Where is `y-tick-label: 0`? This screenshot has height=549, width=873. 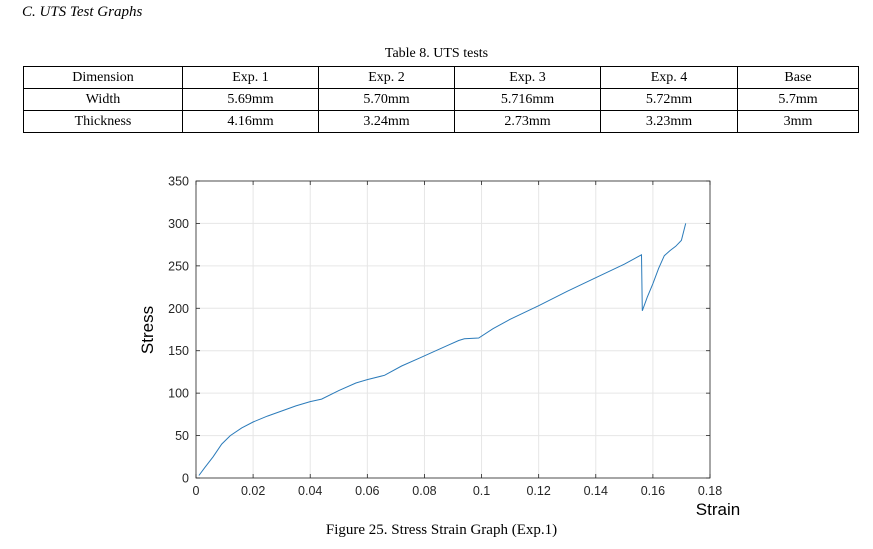
y-tick-label: 0 is located at coordinates (185, 479).